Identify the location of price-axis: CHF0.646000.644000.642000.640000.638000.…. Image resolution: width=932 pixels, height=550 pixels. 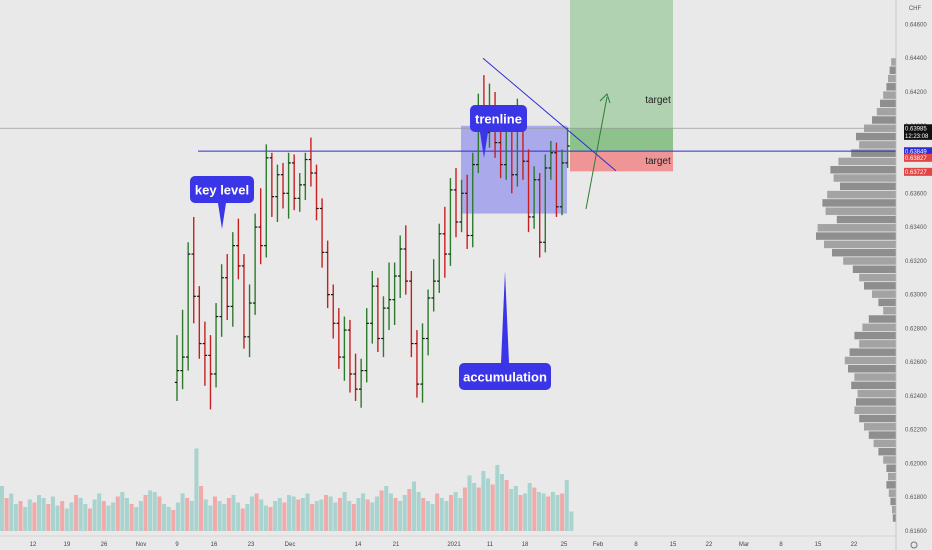
(913, 275).